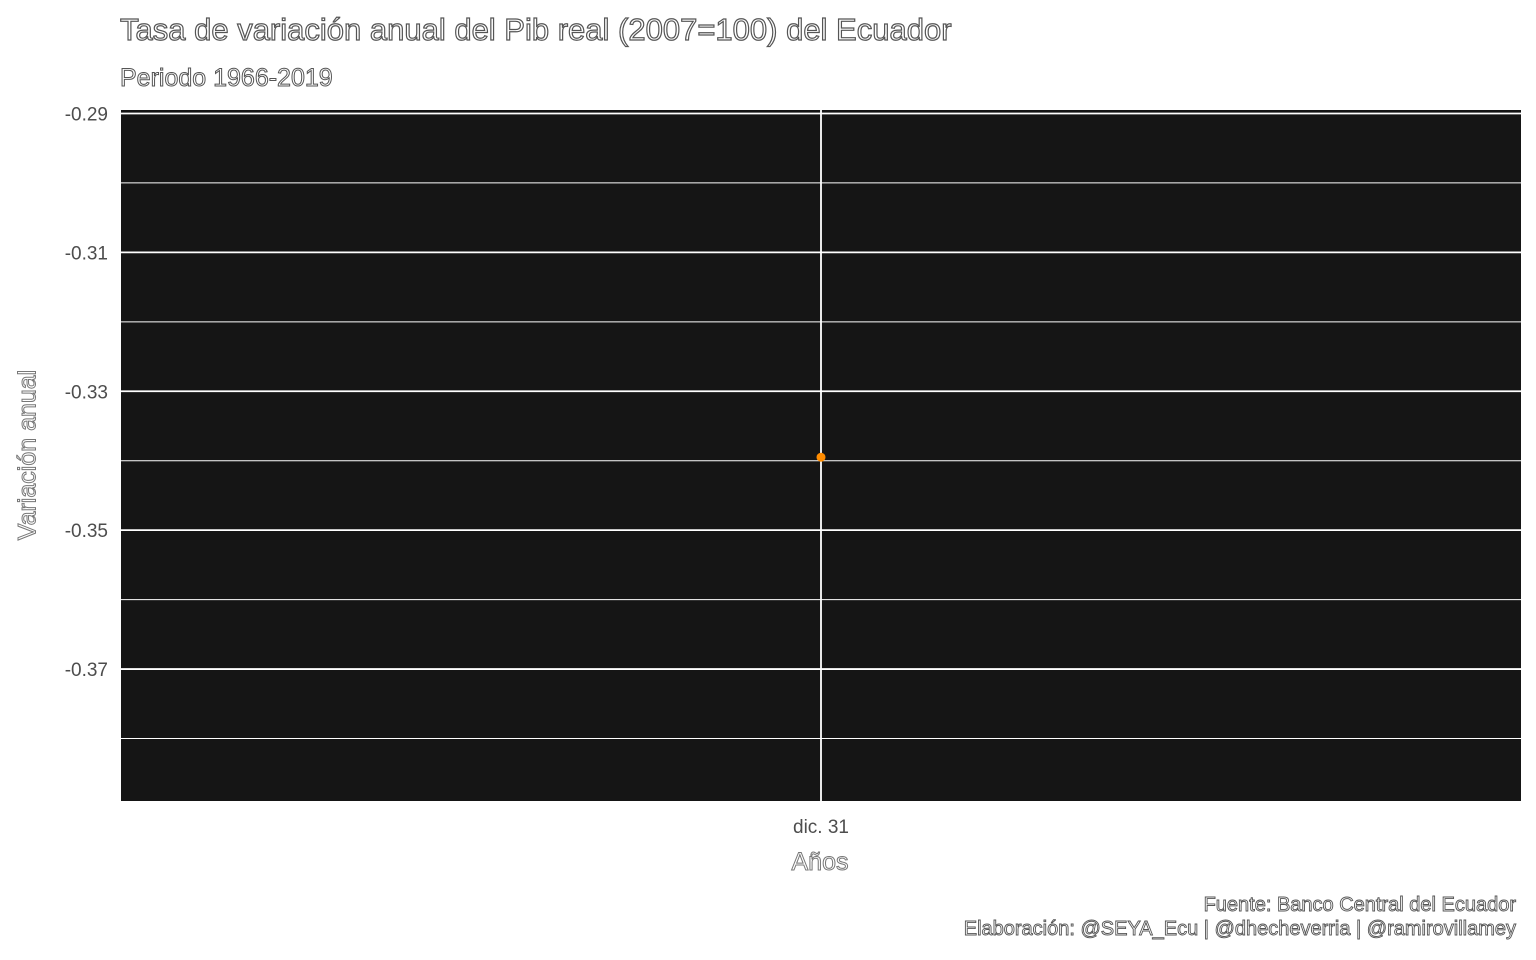 The width and height of the screenshot is (1536, 960). I want to click on y-tick-labels: -0.29 -0.31 -0.33 -0.35 -0.37, so click(86, 392).